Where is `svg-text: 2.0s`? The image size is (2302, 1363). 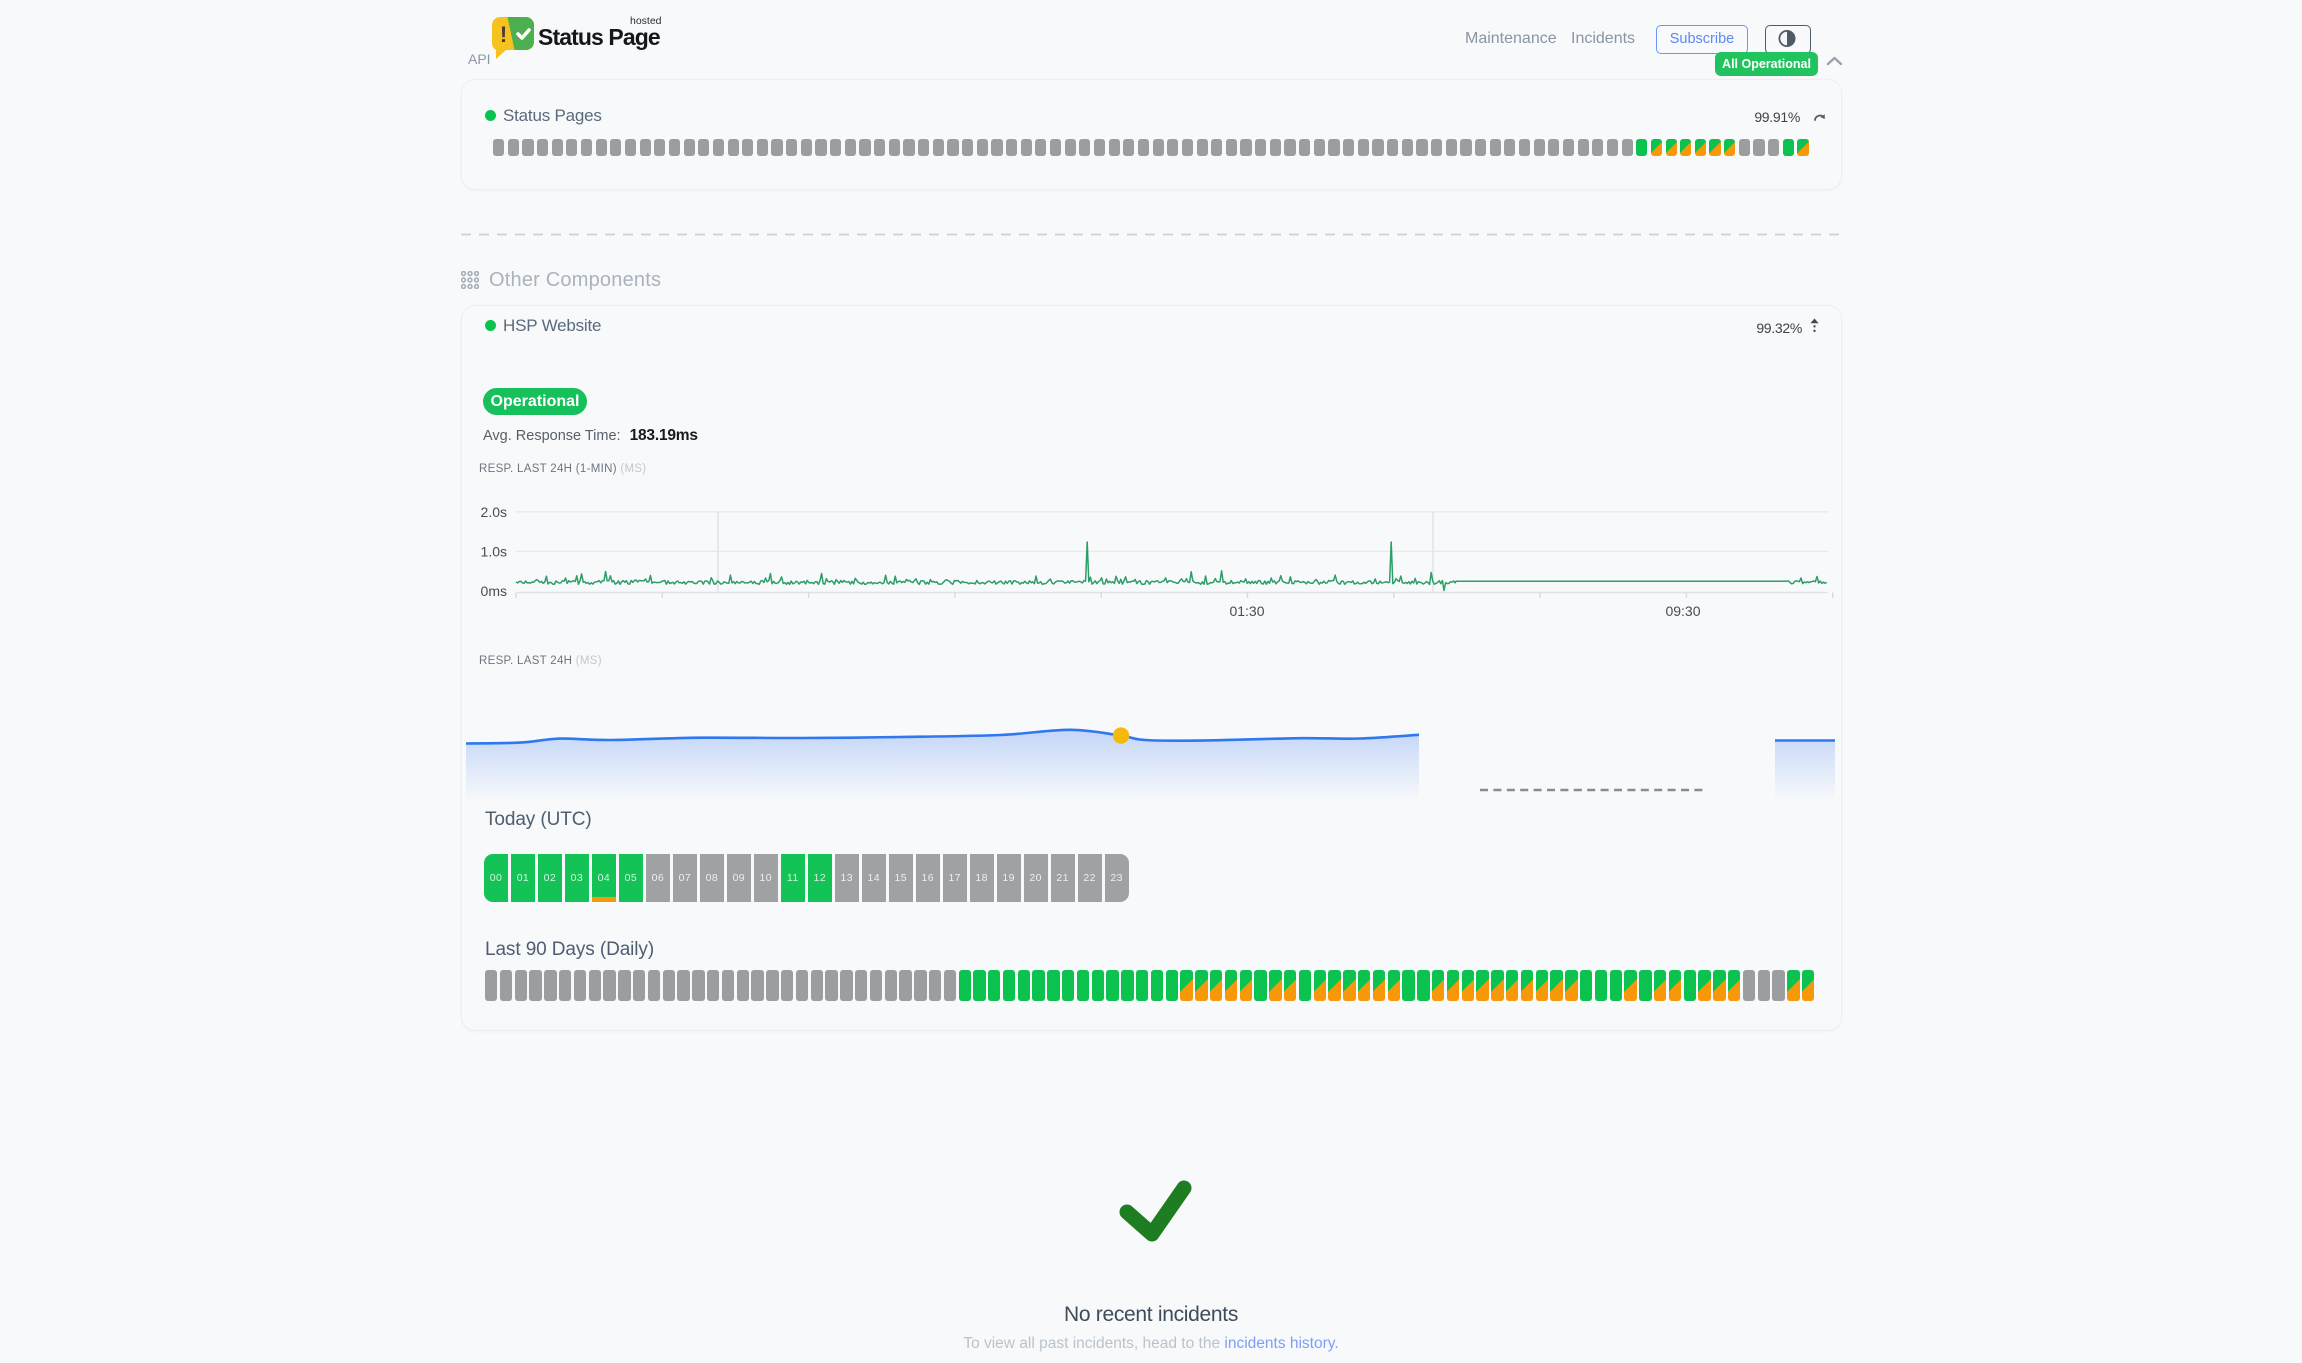
svg-text: 2.0s is located at coordinates (494, 512).